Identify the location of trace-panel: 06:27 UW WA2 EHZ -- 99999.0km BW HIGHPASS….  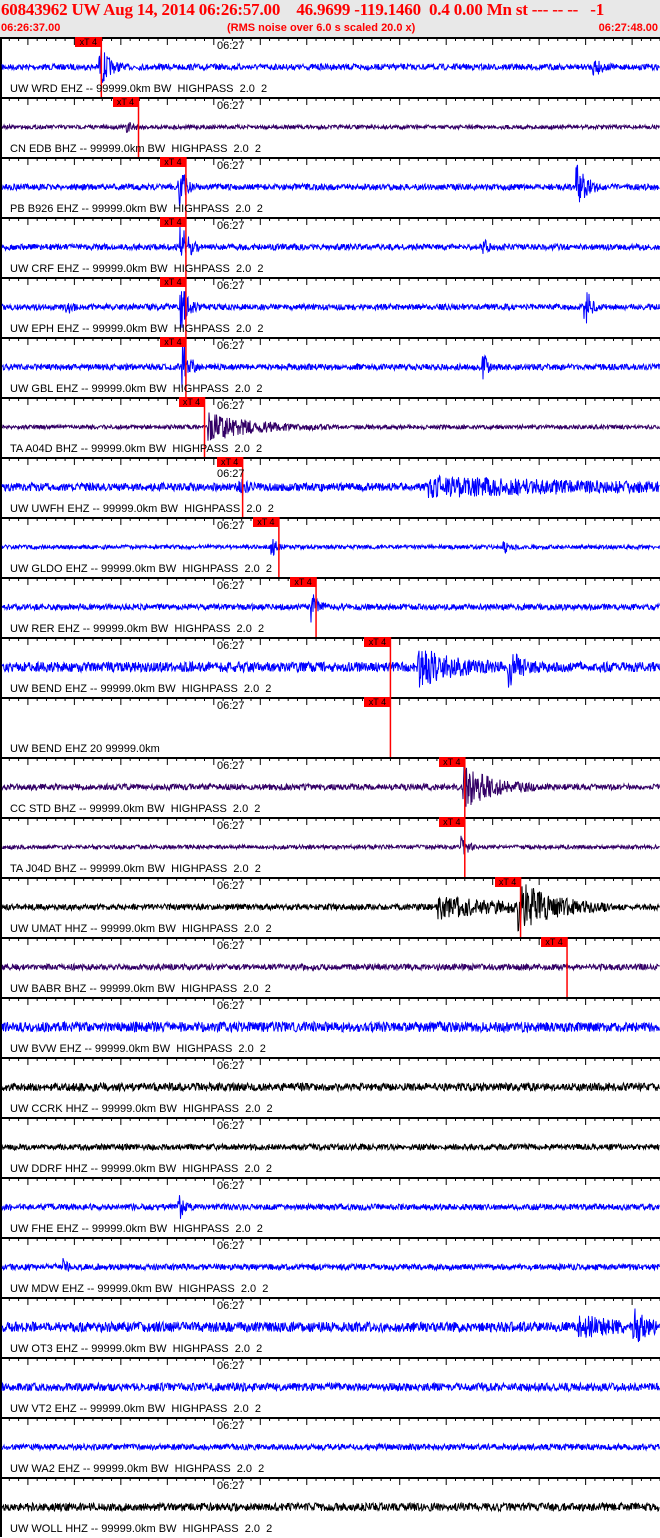
(330, 1447).